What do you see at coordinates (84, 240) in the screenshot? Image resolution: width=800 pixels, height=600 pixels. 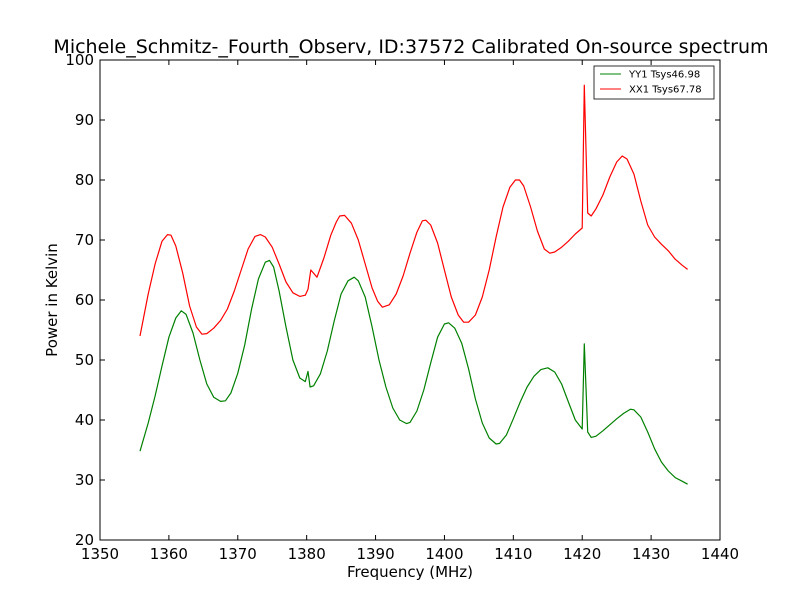 I see `y-tick-label: 70` at bounding box center [84, 240].